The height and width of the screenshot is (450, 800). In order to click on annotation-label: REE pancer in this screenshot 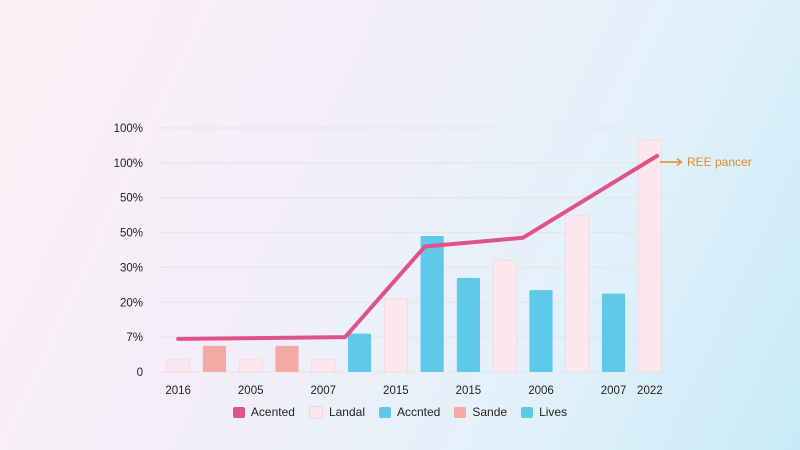, I will do `click(719, 162)`.